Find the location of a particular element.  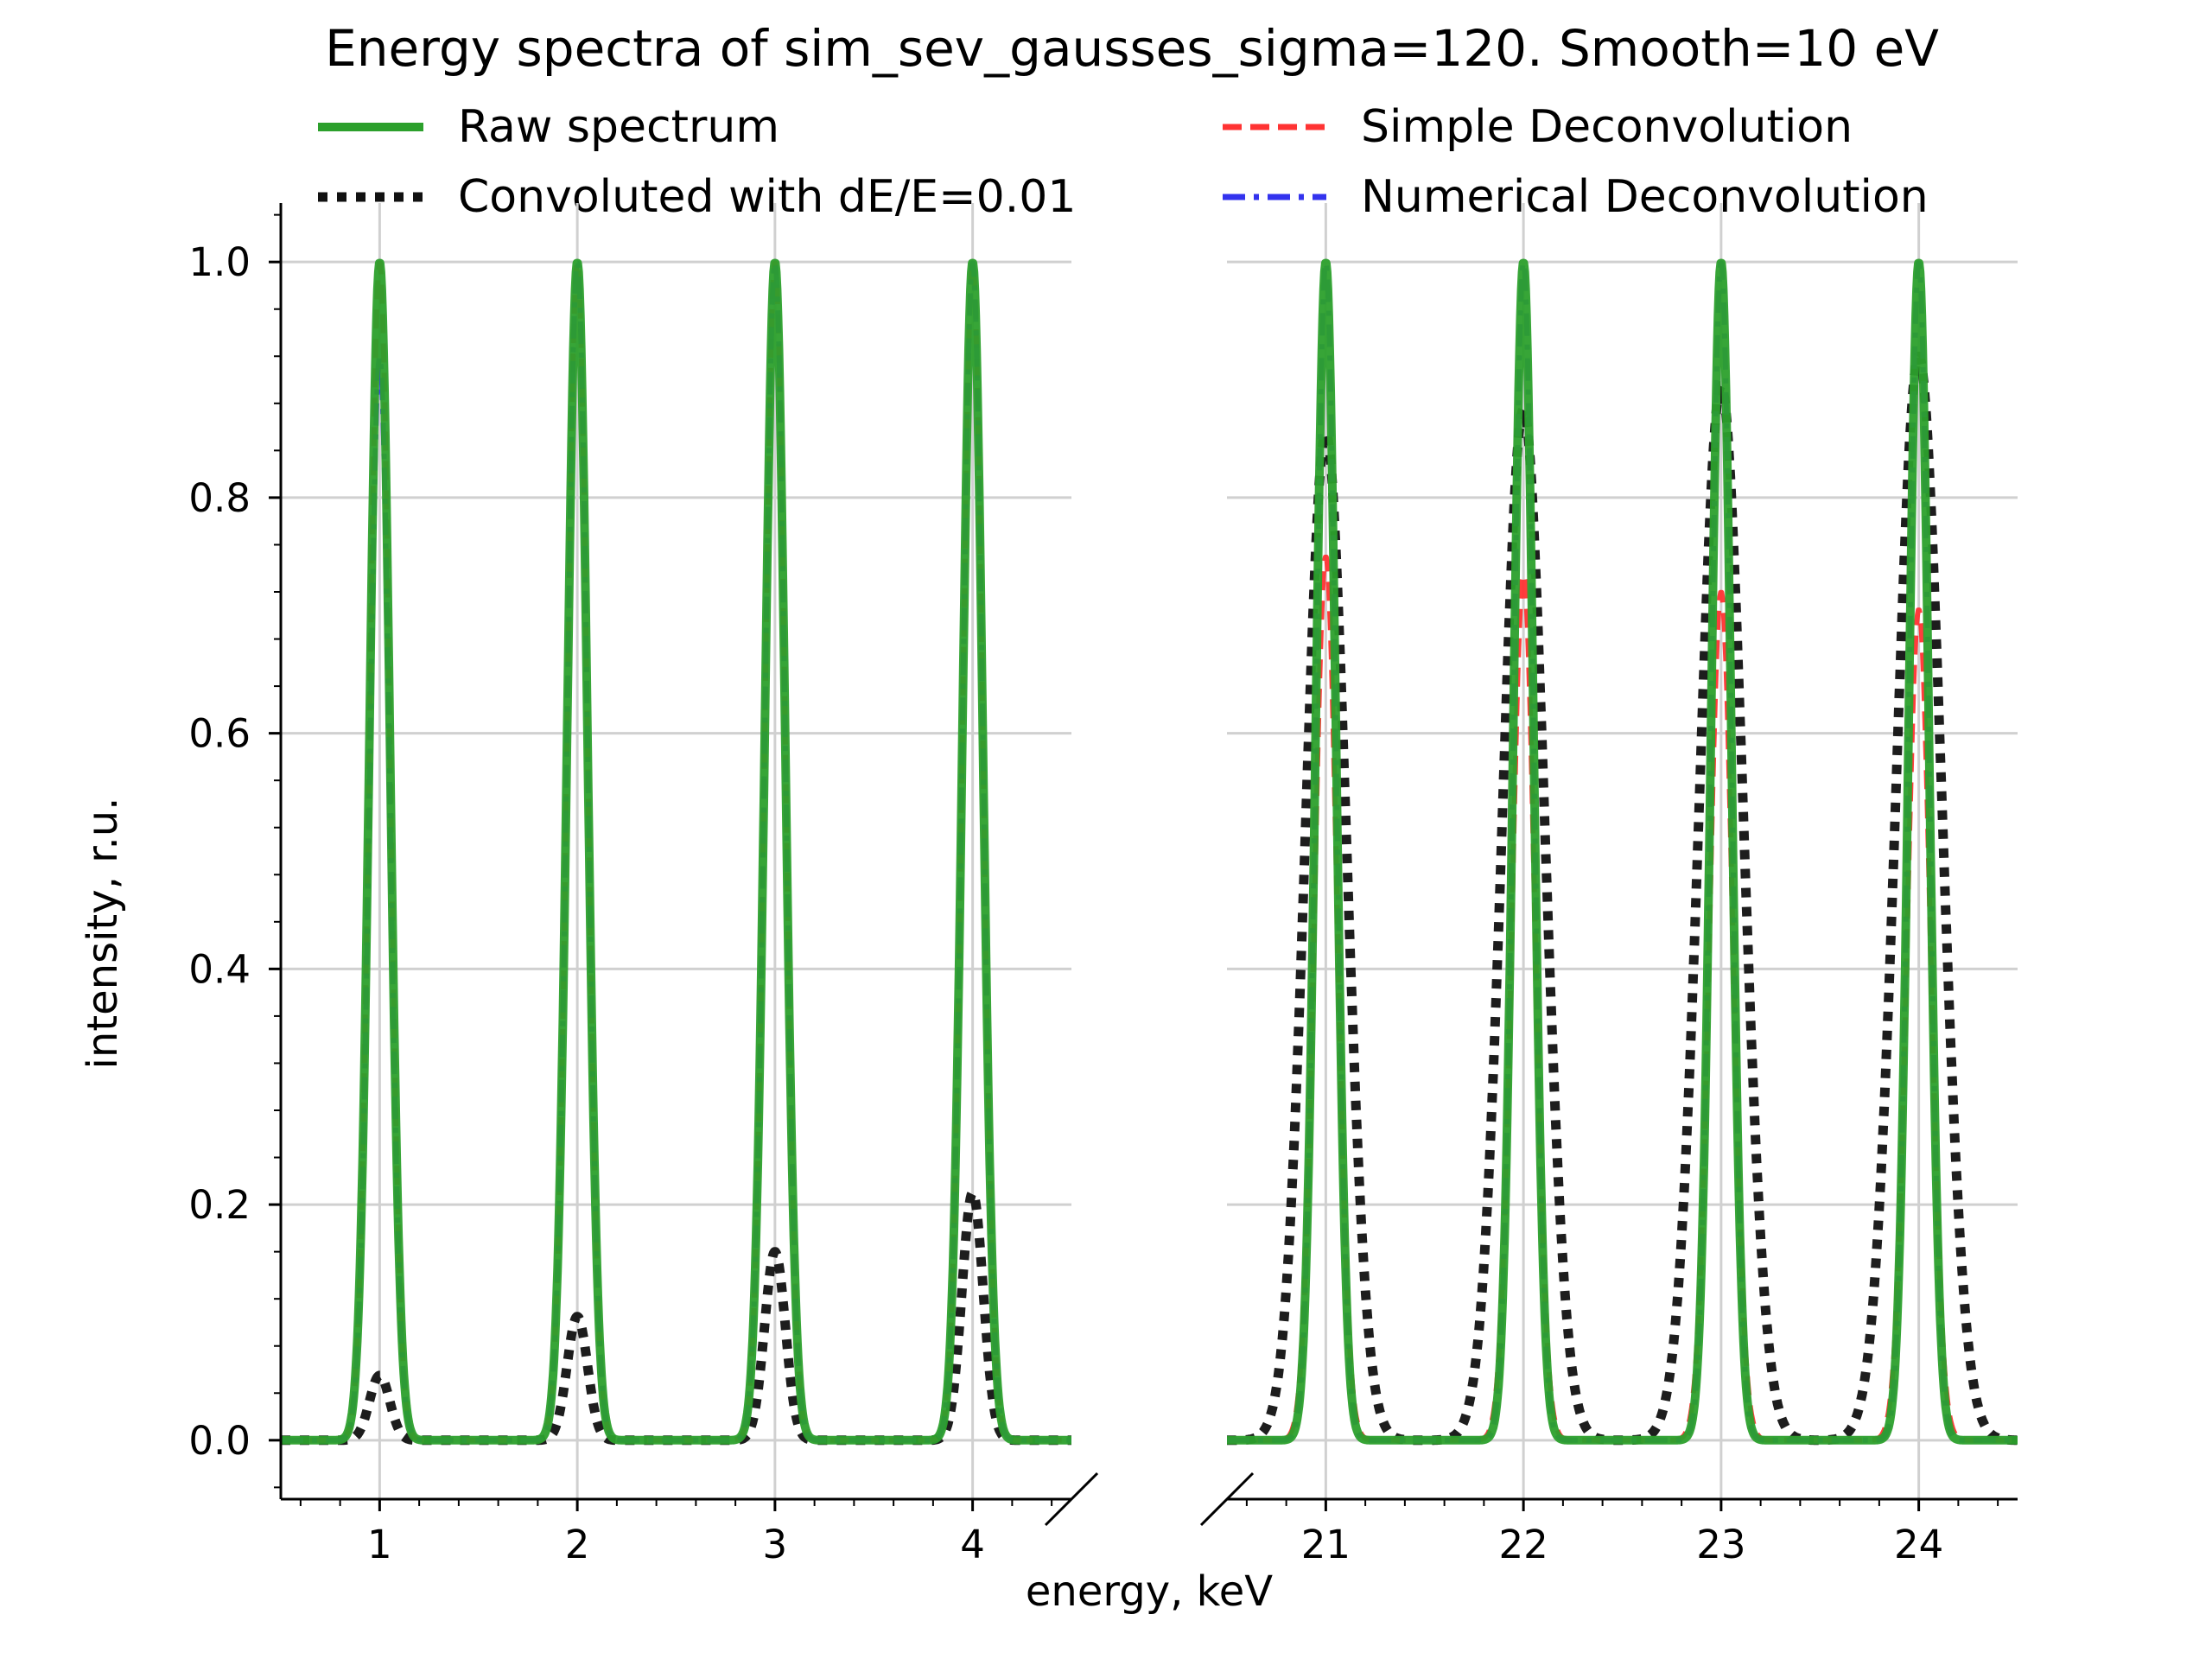

y-tick-label: 0.0 is located at coordinates (219, 1441).